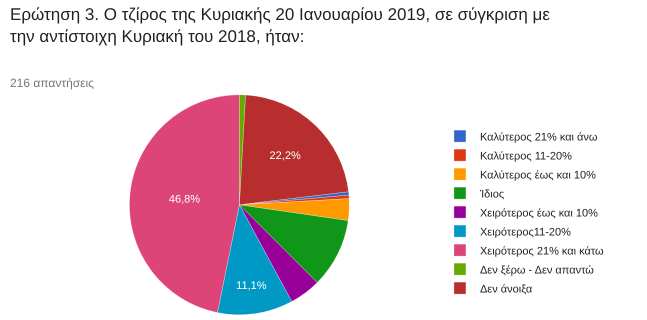 This screenshot has height=320, width=647. What do you see at coordinates (539, 137) in the screenshot?
I see `legend-label: Καλύτερος 21% και άνω` at bounding box center [539, 137].